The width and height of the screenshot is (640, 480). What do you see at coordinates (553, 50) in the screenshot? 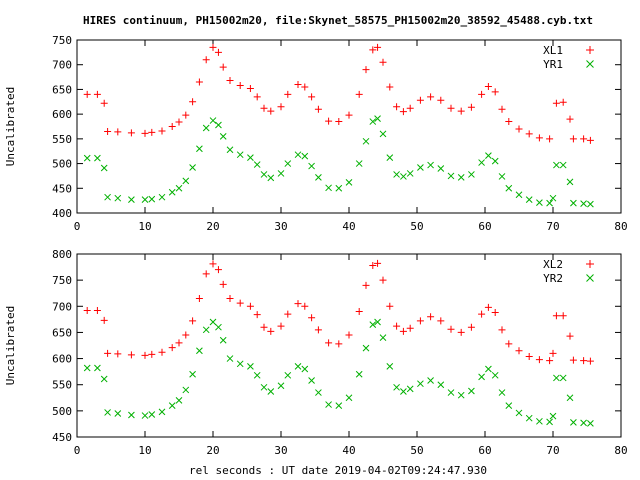
I see `legend-label: XL1` at bounding box center [553, 50].